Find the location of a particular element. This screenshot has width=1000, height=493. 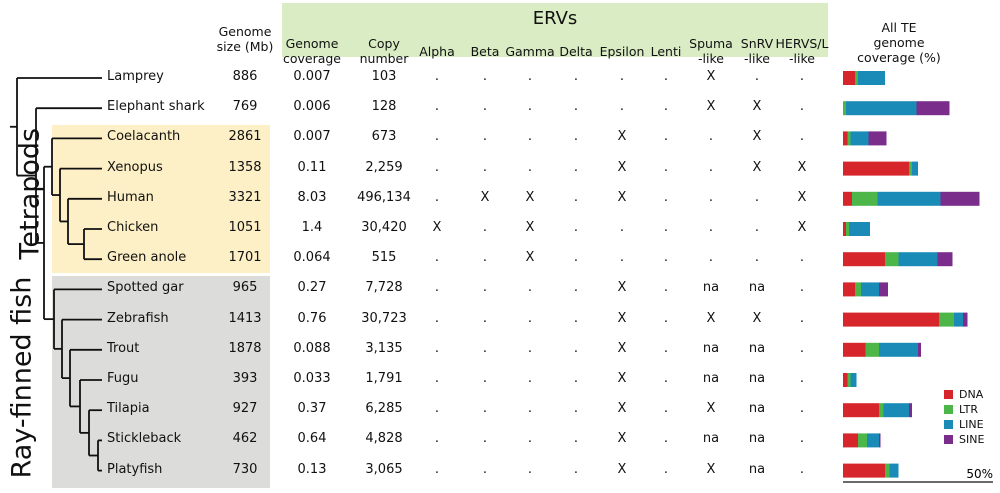

genome-coverage: 0.11 is located at coordinates (312, 167).